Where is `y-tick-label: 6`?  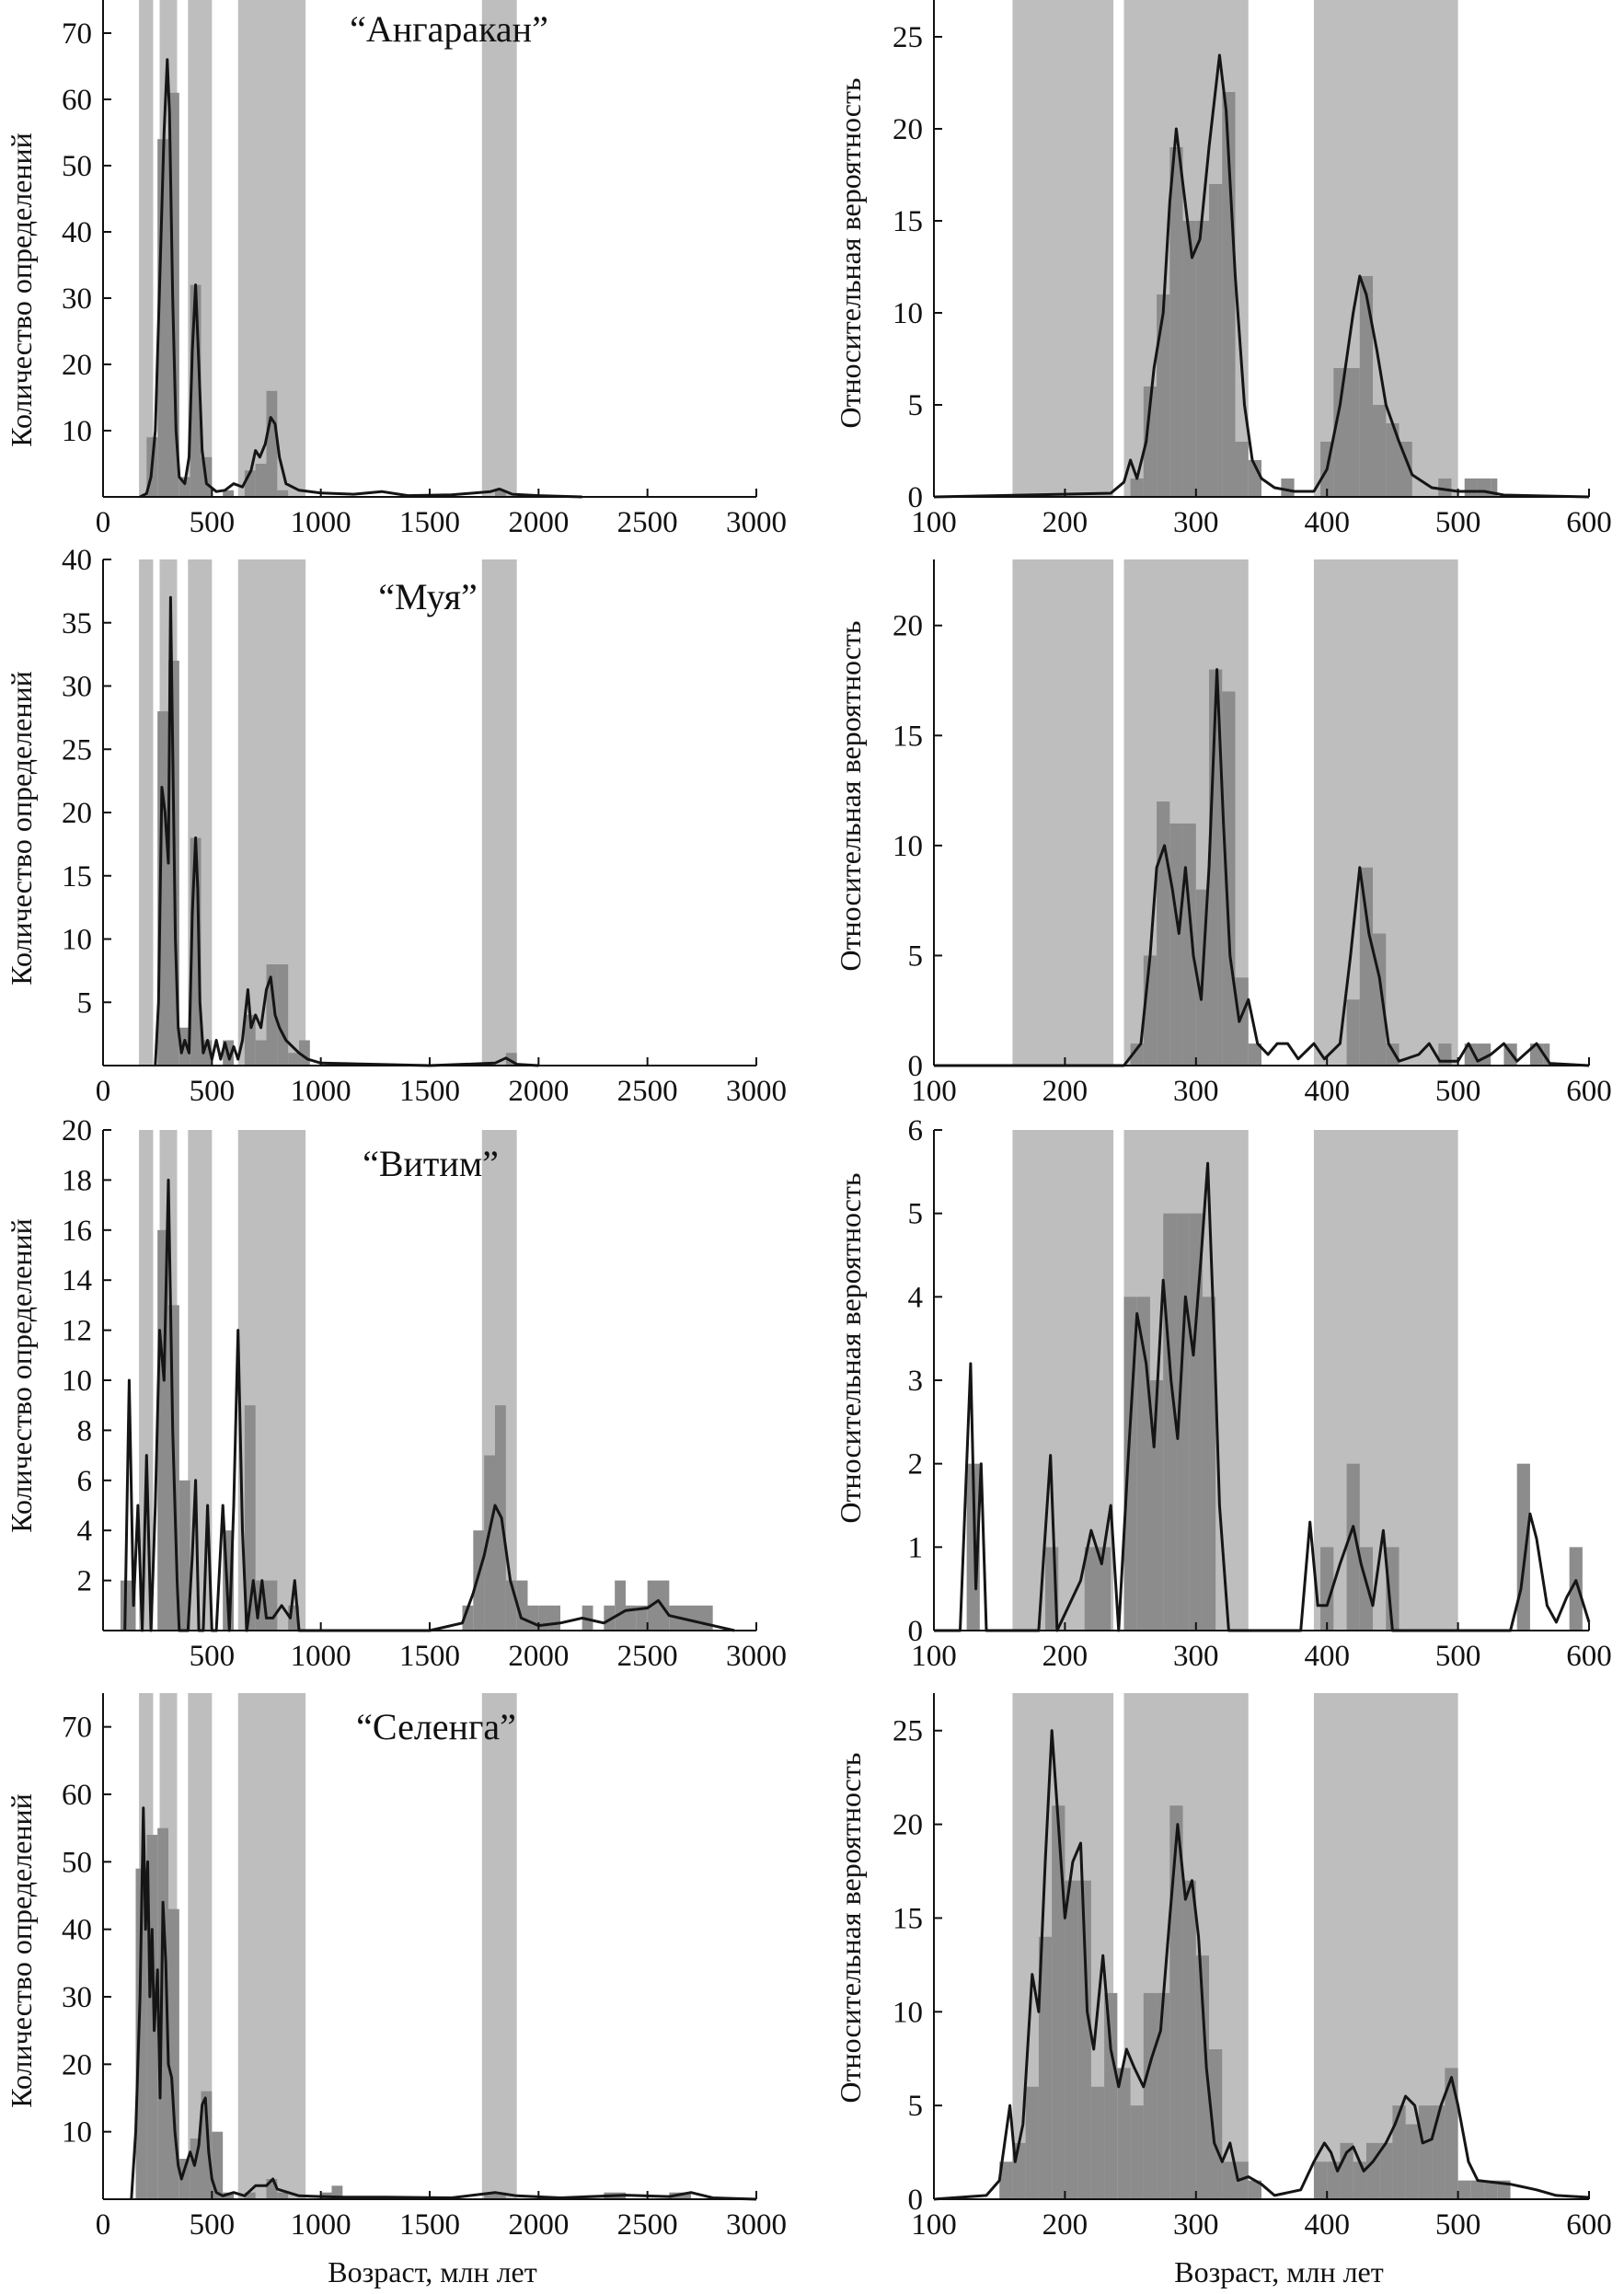
y-tick-label: 6 is located at coordinates (916, 1130).